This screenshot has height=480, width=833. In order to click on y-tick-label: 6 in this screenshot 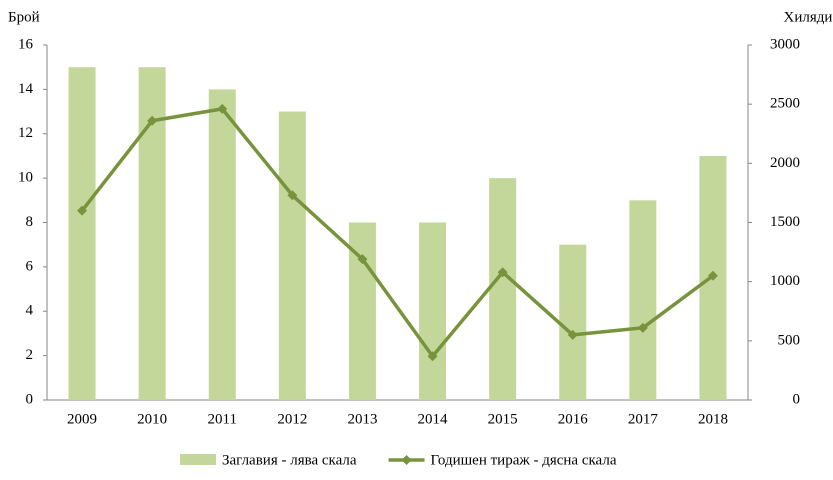, I will do `click(30, 266)`.